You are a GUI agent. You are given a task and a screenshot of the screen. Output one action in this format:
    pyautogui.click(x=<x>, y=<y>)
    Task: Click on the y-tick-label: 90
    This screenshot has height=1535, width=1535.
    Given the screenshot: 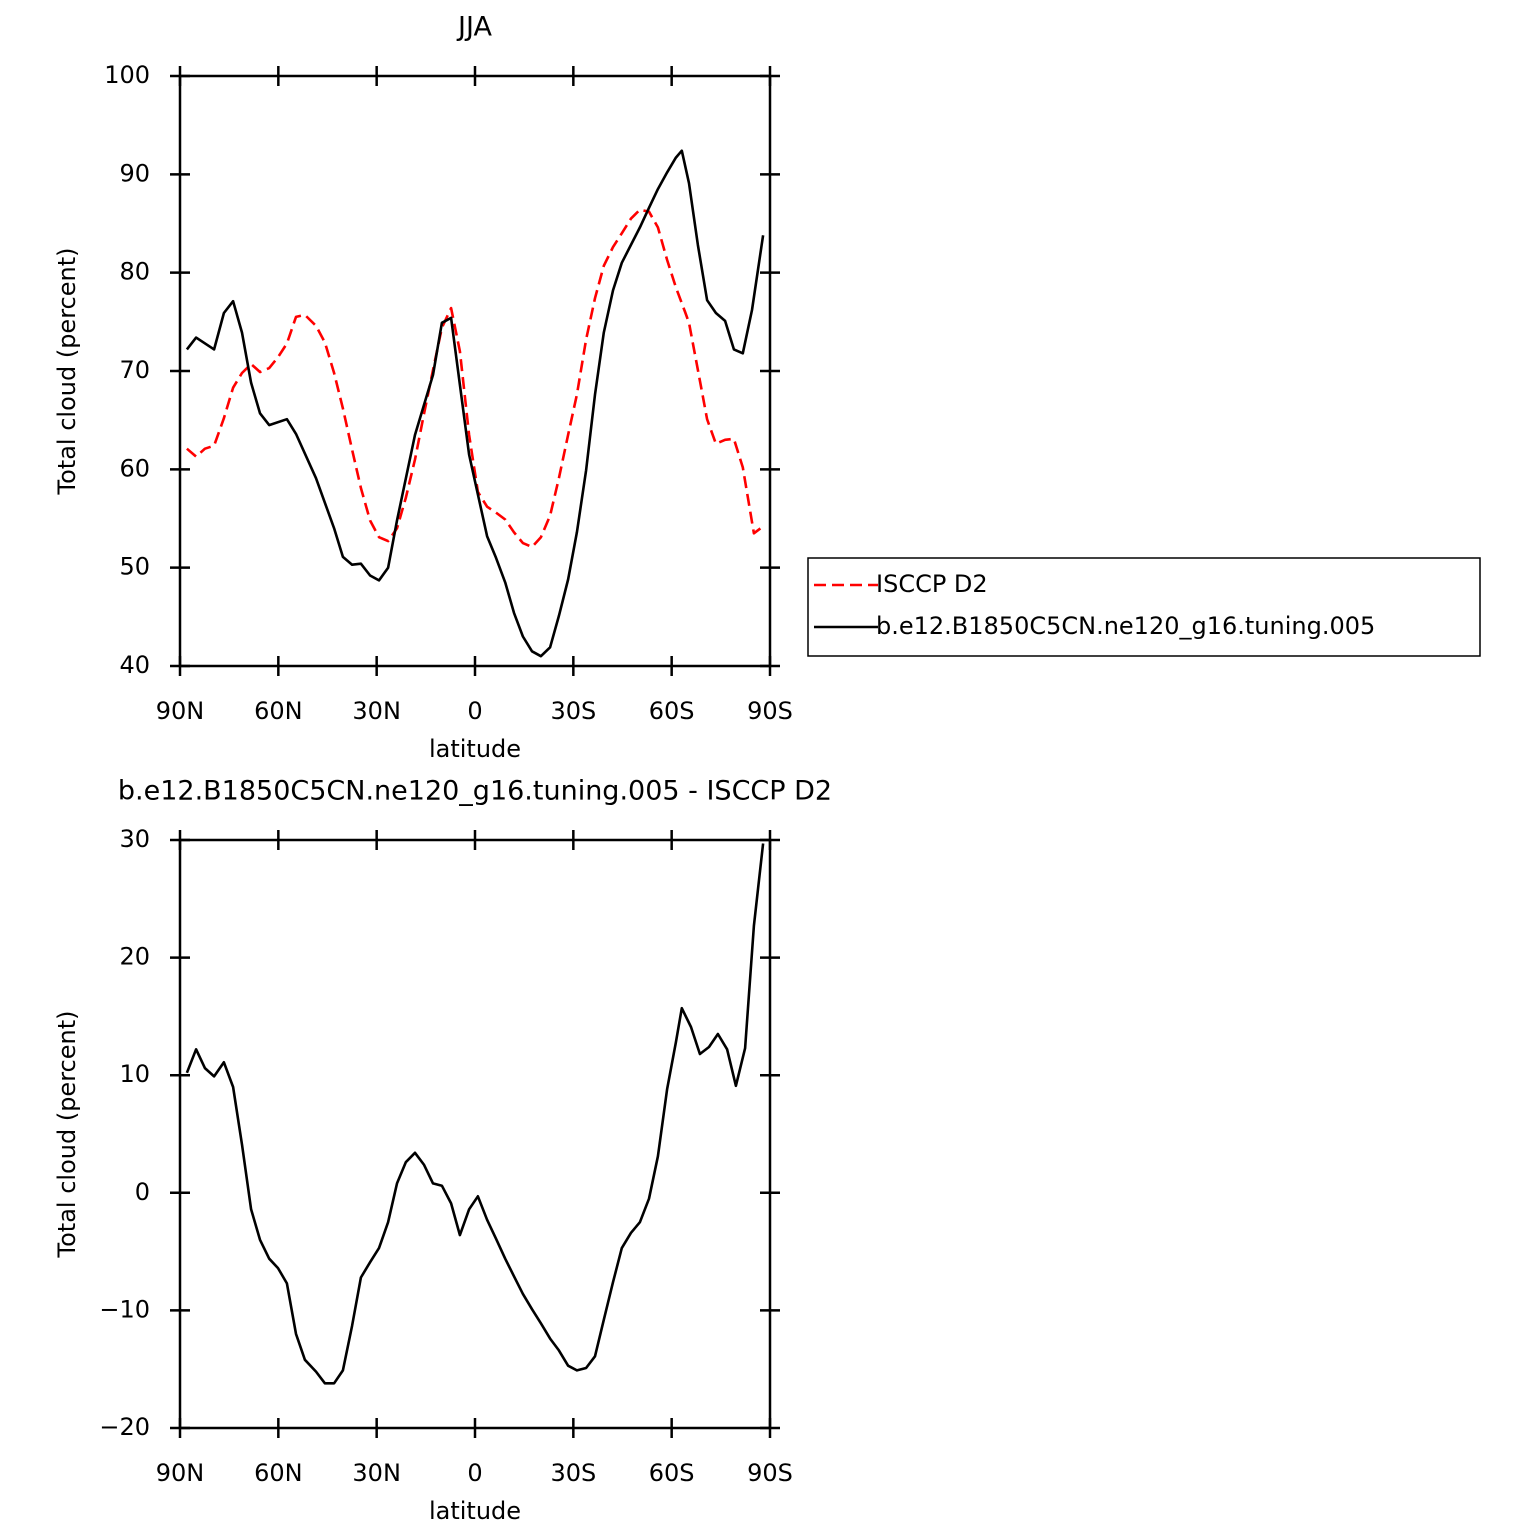 What is the action you would take?
    pyautogui.click(x=134, y=173)
    